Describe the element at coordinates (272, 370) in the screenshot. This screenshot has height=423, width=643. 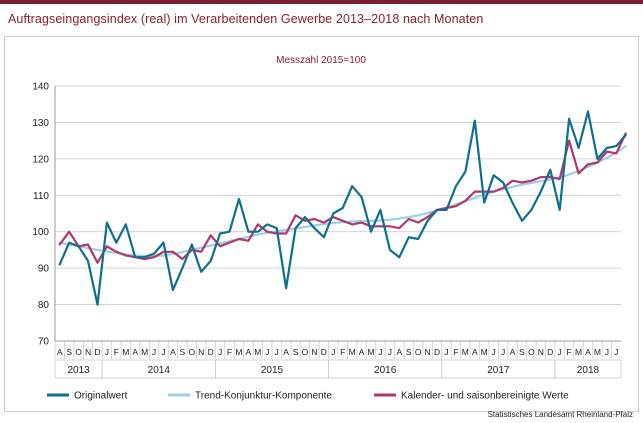
I see `year-label: 2015` at that location.